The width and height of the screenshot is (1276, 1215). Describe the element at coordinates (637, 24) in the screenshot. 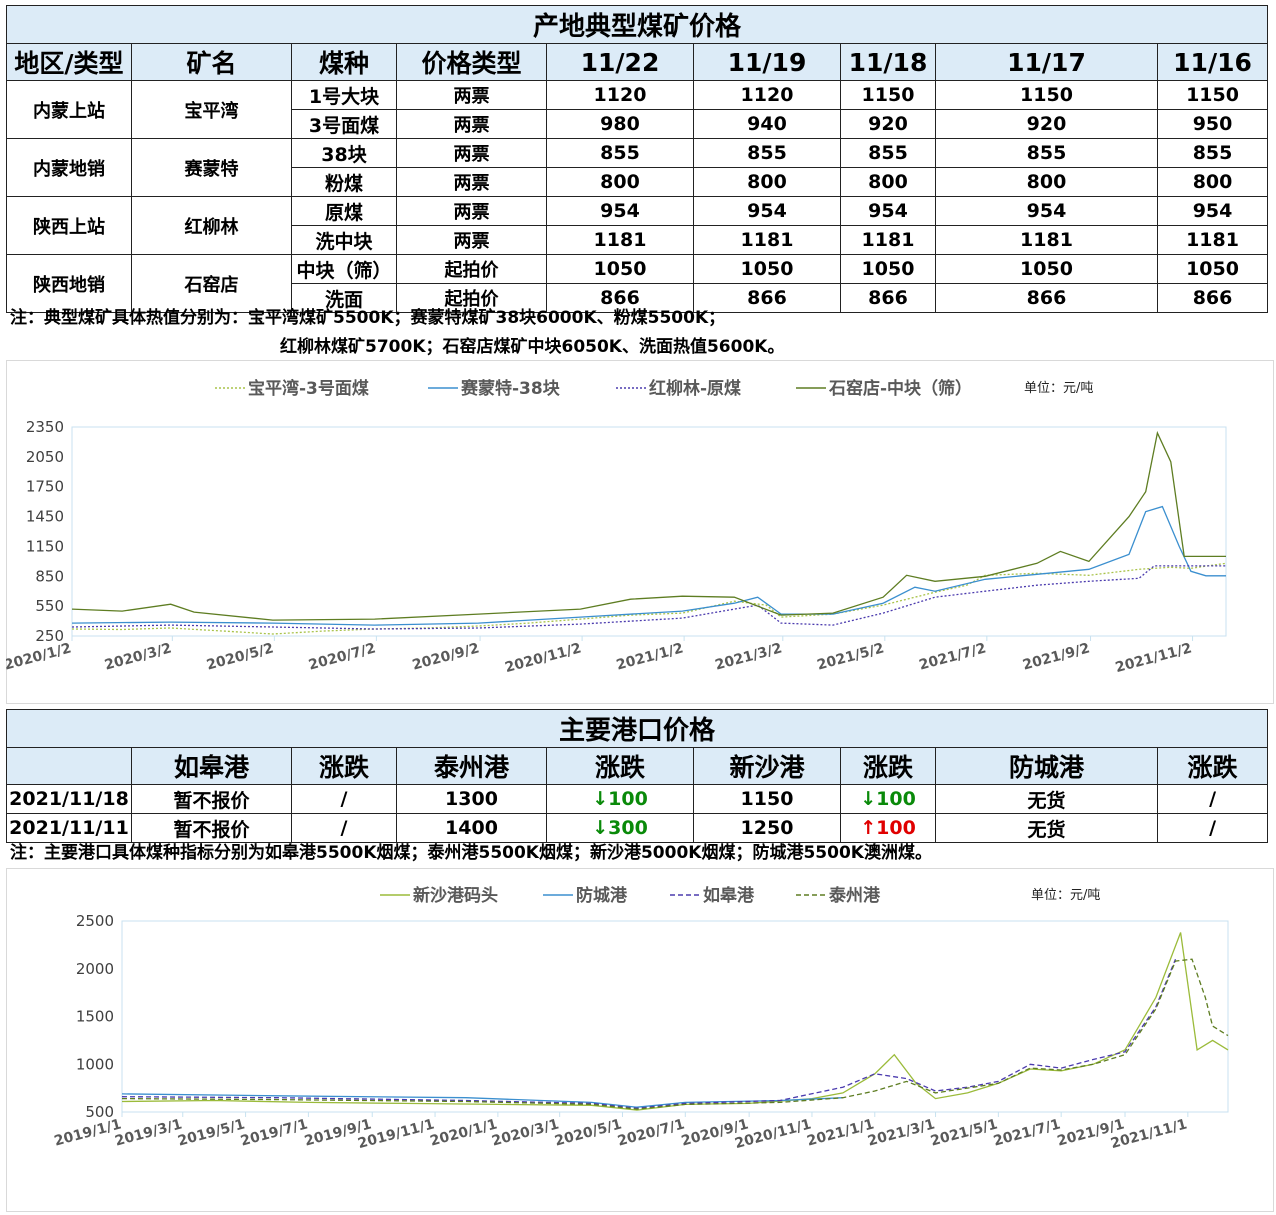

I see `mine-table-title: 产地典型煤矿价格` at that location.